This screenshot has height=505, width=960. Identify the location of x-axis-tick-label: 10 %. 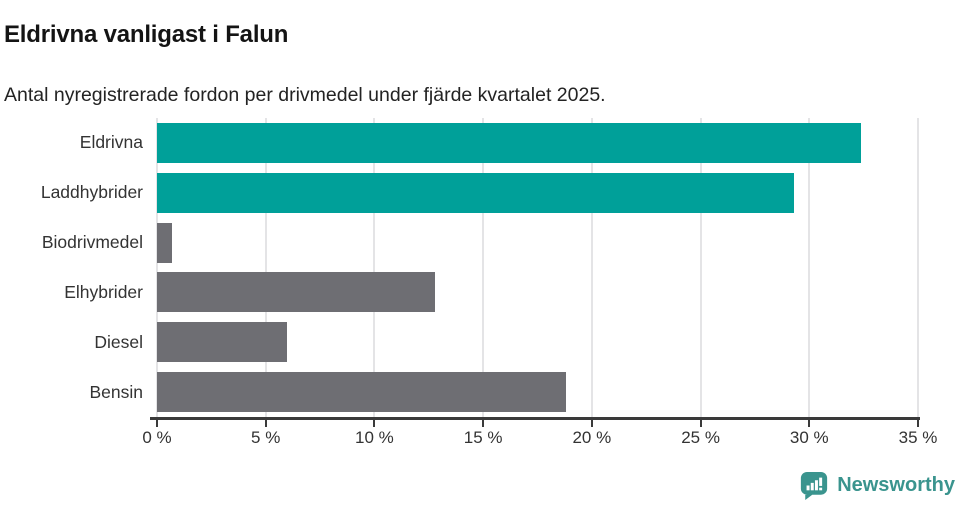
(374, 437).